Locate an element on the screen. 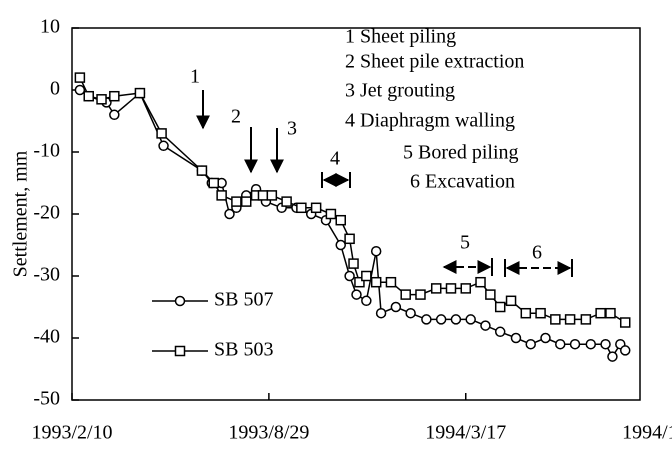 This screenshot has width=672, height=452. stage-label: 4 is located at coordinates (335, 159).